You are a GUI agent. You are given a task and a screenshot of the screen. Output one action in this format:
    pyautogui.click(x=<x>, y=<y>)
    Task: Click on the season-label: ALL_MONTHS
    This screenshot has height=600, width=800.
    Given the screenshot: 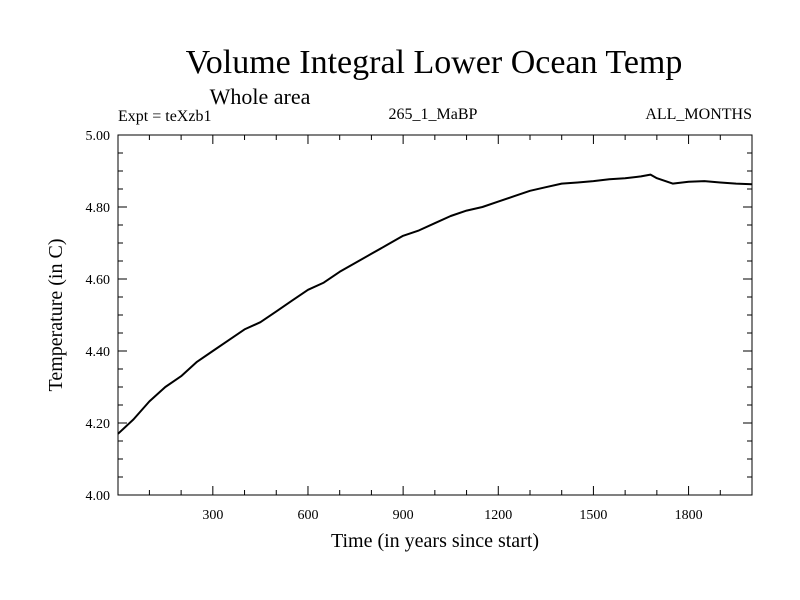 What is the action you would take?
    pyautogui.click(x=698, y=114)
    